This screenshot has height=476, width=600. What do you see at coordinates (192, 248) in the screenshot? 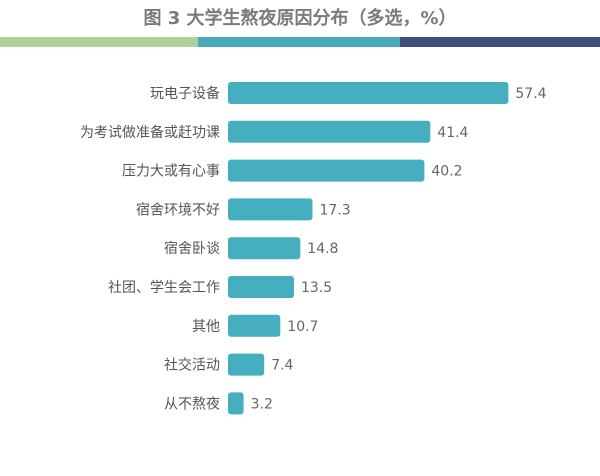
I see `category-label-4: 宿舍卧谈` at bounding box center [192, 248].